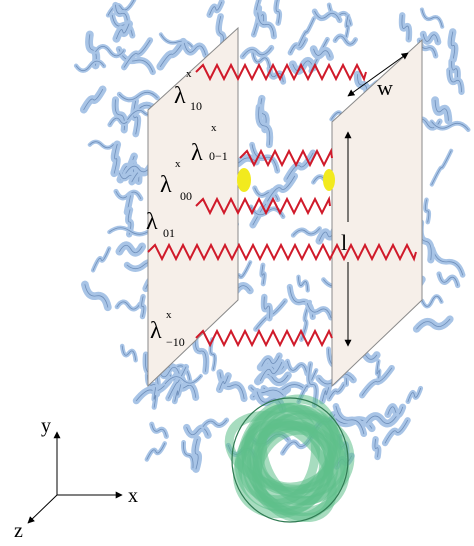 Image resolution: width=474 pixels, height=546 pixels. Describe the element at coordinates (284, 470) in the screenshot. I see `ring-domain-strand` at that location.